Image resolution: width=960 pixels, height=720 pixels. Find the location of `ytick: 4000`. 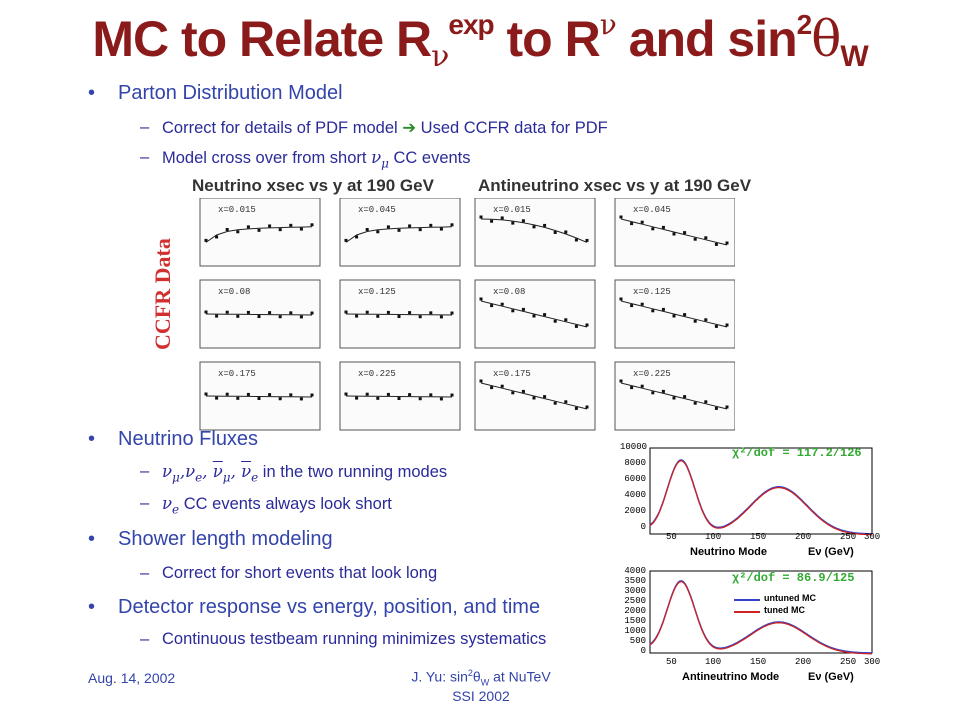

ytick: 4000 is located at coordinates (635, 495).